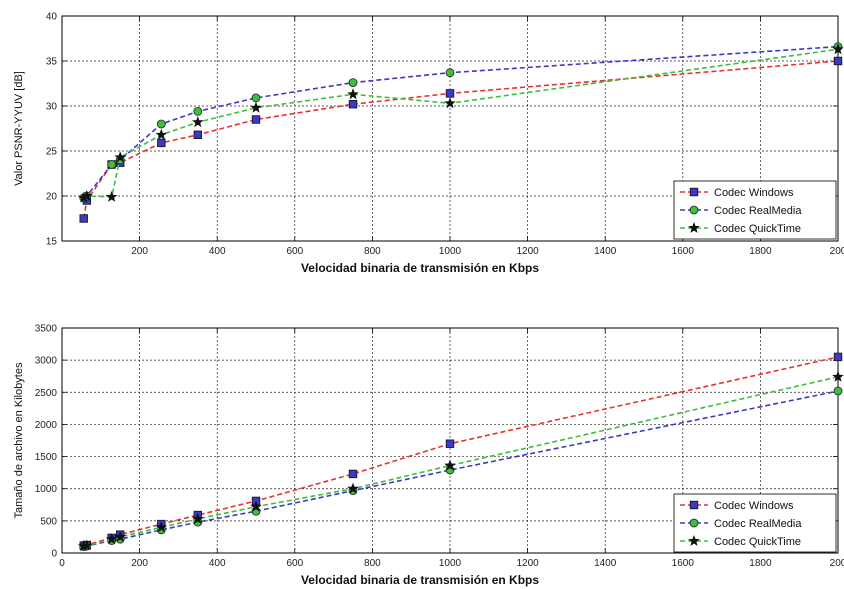  Describe the element at coordinates (52, 152) in the screenshot. I see `y-tick-label: 25` at that location.